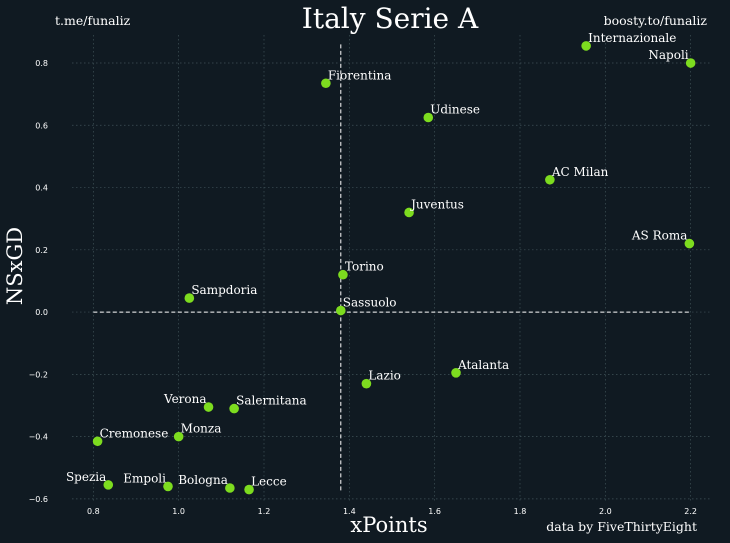  Describe the element at coordinates (605, 511) in the screenshot. I see `x-tick-label: 2.0` at that location.